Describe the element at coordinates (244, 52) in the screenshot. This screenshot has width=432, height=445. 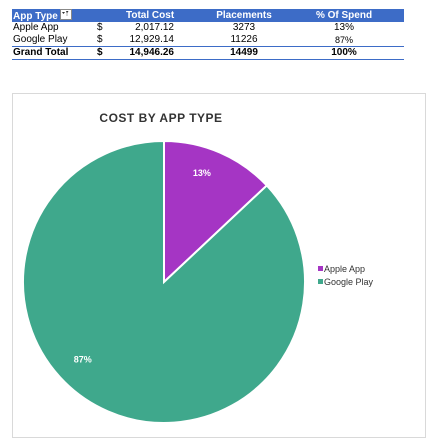
I see `grand-total-placements: 14499` at that location.